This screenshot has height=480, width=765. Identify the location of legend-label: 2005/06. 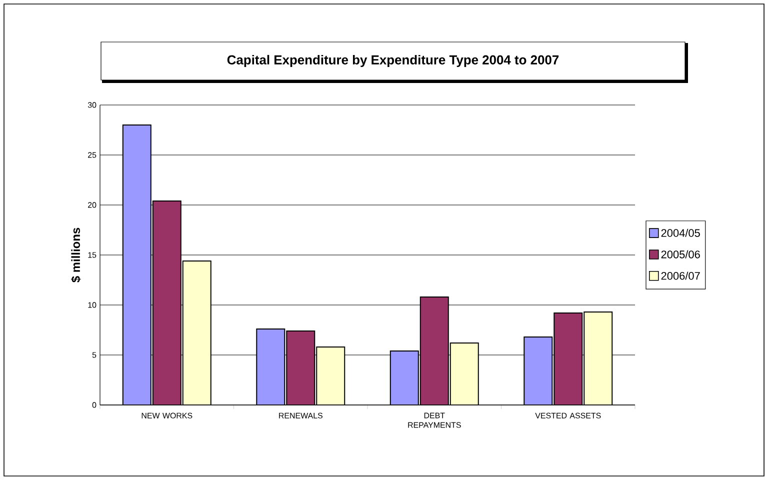
(680, 254).